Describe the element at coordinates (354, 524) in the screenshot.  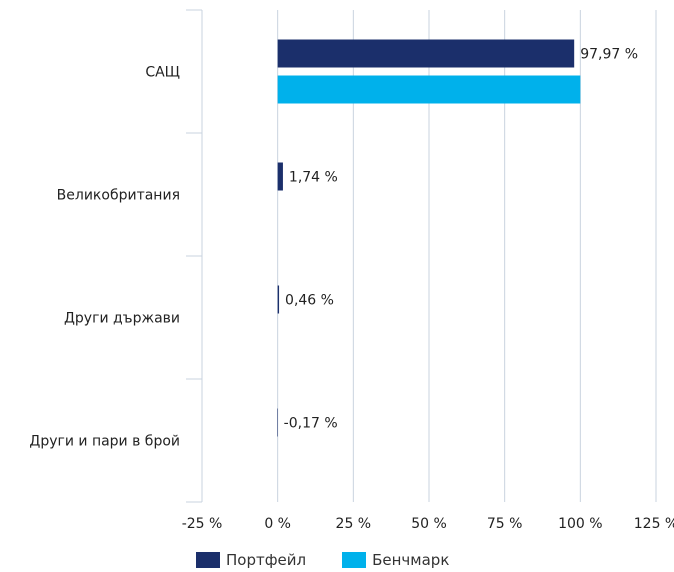
I see `x-tick-label-2: 25 %` at that location.